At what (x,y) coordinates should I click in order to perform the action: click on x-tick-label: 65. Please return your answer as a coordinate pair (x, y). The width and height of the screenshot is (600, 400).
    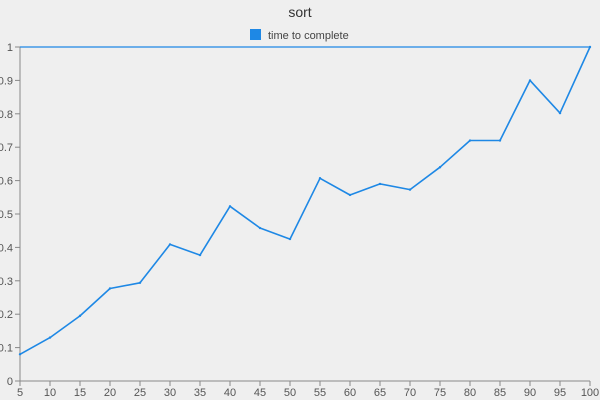
    Looking at the image, I should click on (380, 393).